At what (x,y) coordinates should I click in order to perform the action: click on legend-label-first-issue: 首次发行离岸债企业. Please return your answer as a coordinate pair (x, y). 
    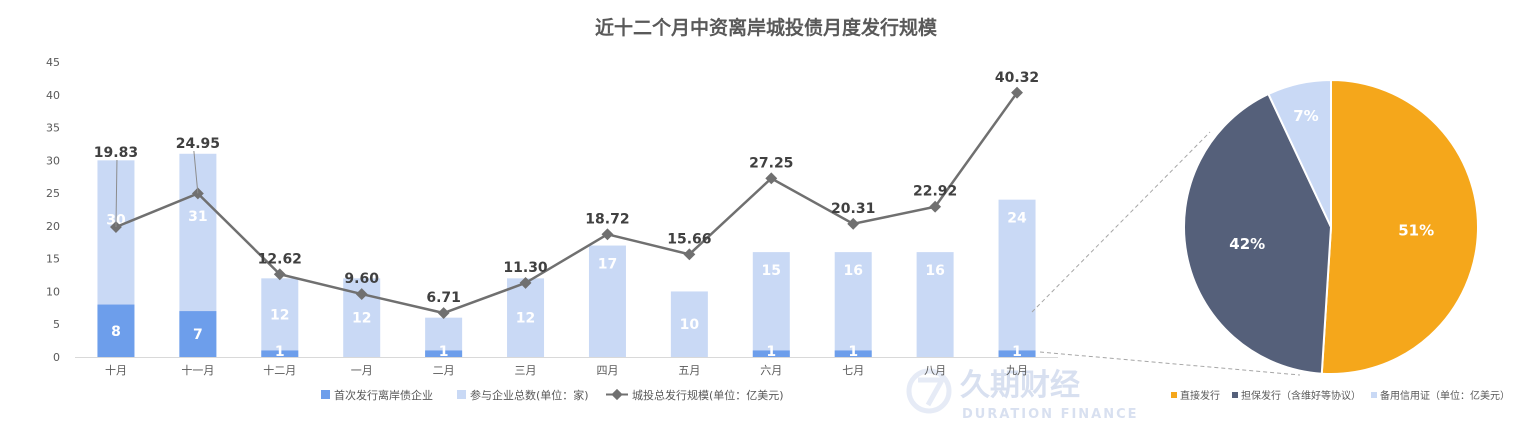
    Looking at the image, I should click on (383, 395).